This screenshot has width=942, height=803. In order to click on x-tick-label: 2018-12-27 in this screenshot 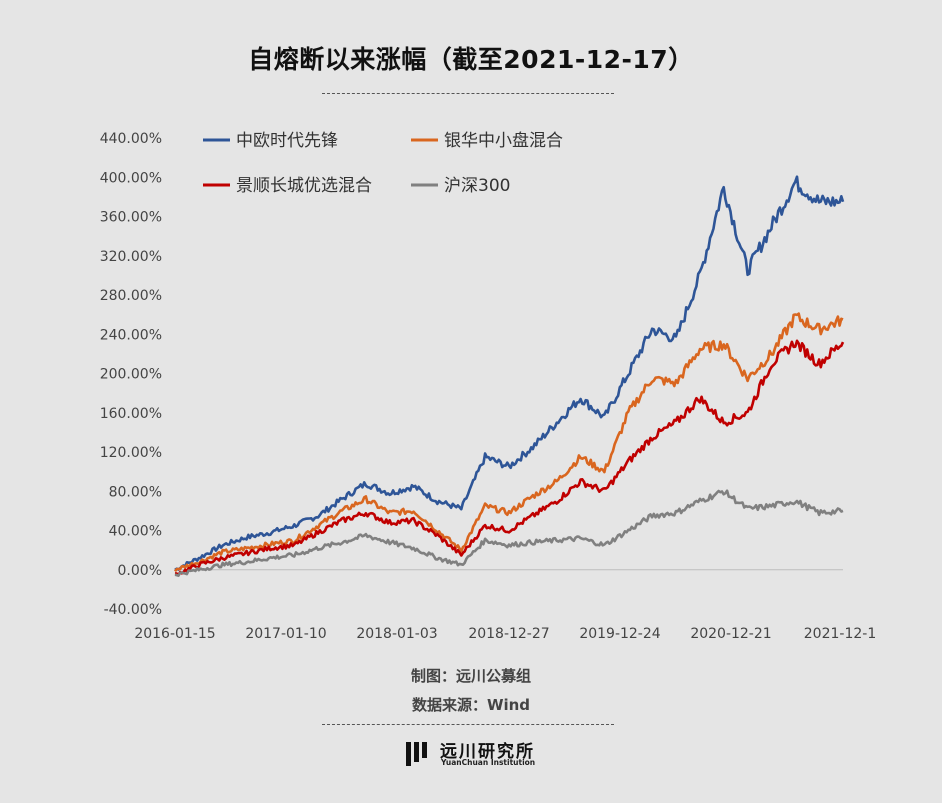, I will do `click(508, 634)`.